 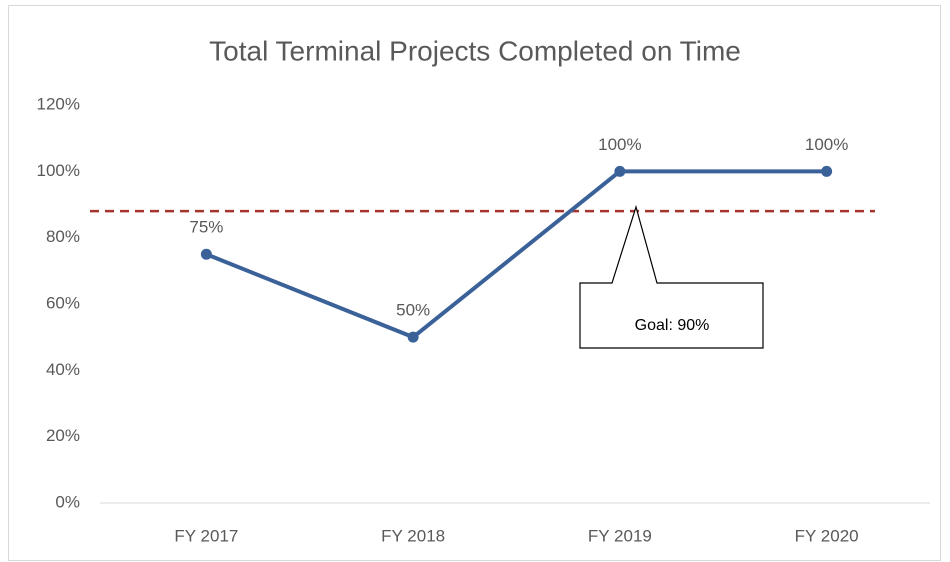 I want to click on y-tick-label: 20%, so click(x=63, y=435).